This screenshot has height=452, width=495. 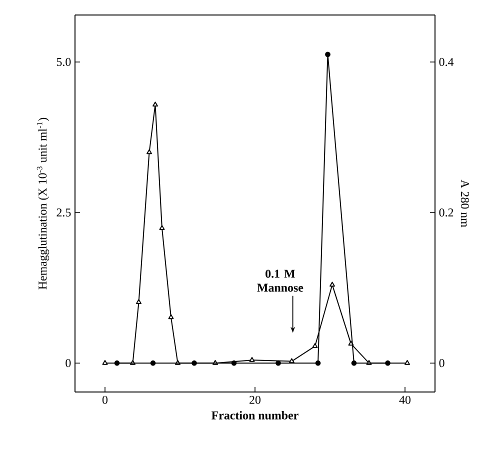 I want to click on y-axis-title: Hemagglutination (X 10$^{-3}$ unit ml$^{-1}$), so click(x=43, y=204).